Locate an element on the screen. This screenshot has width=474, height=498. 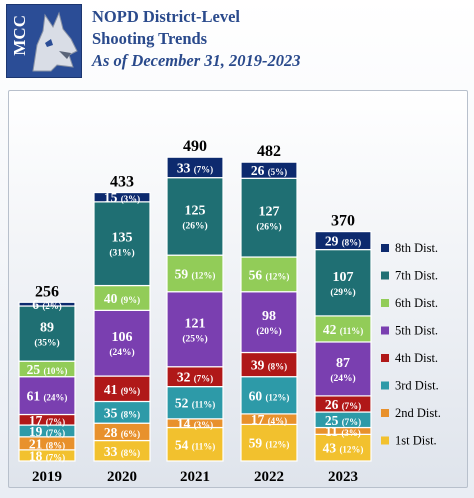
value-label: 121 is located at coordinates (195, 323).